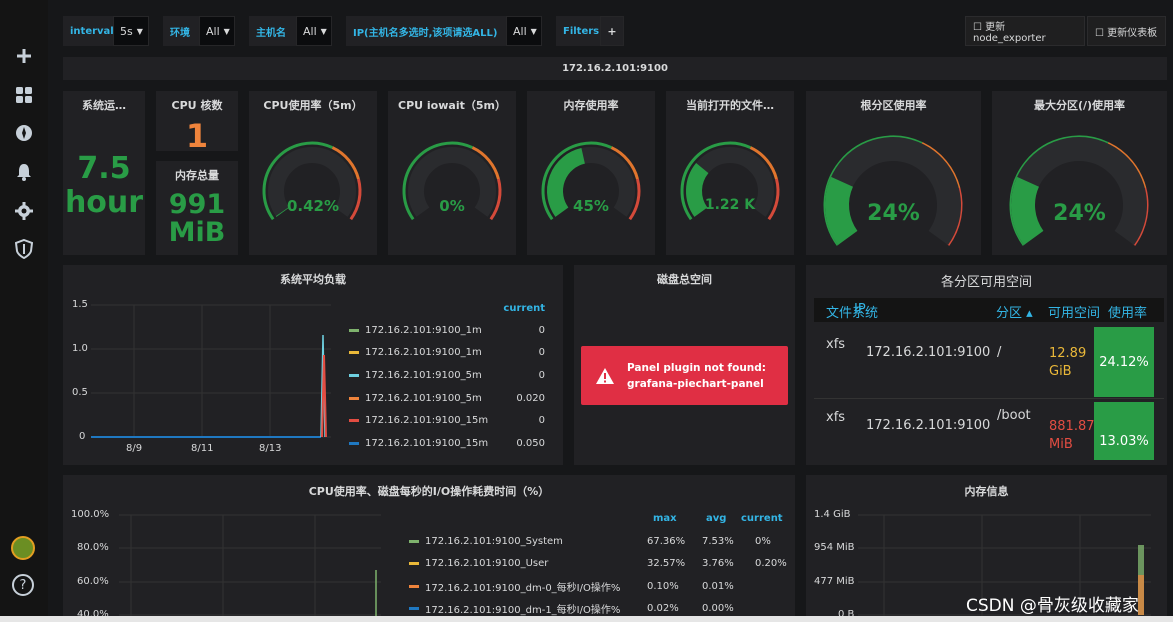 The image size is (1173, 622). What do you see at coordinates (23, 548) in the screenshot?
I see `avatar` at bounding box center [23, 548].